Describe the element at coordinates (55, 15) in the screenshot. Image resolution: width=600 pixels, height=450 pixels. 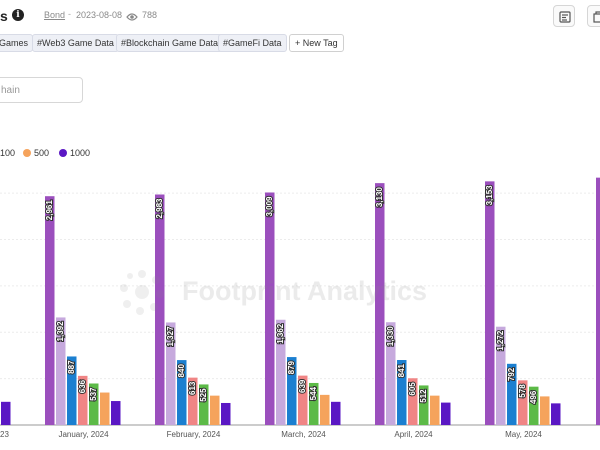
I see `author-link: Bond` at that location.